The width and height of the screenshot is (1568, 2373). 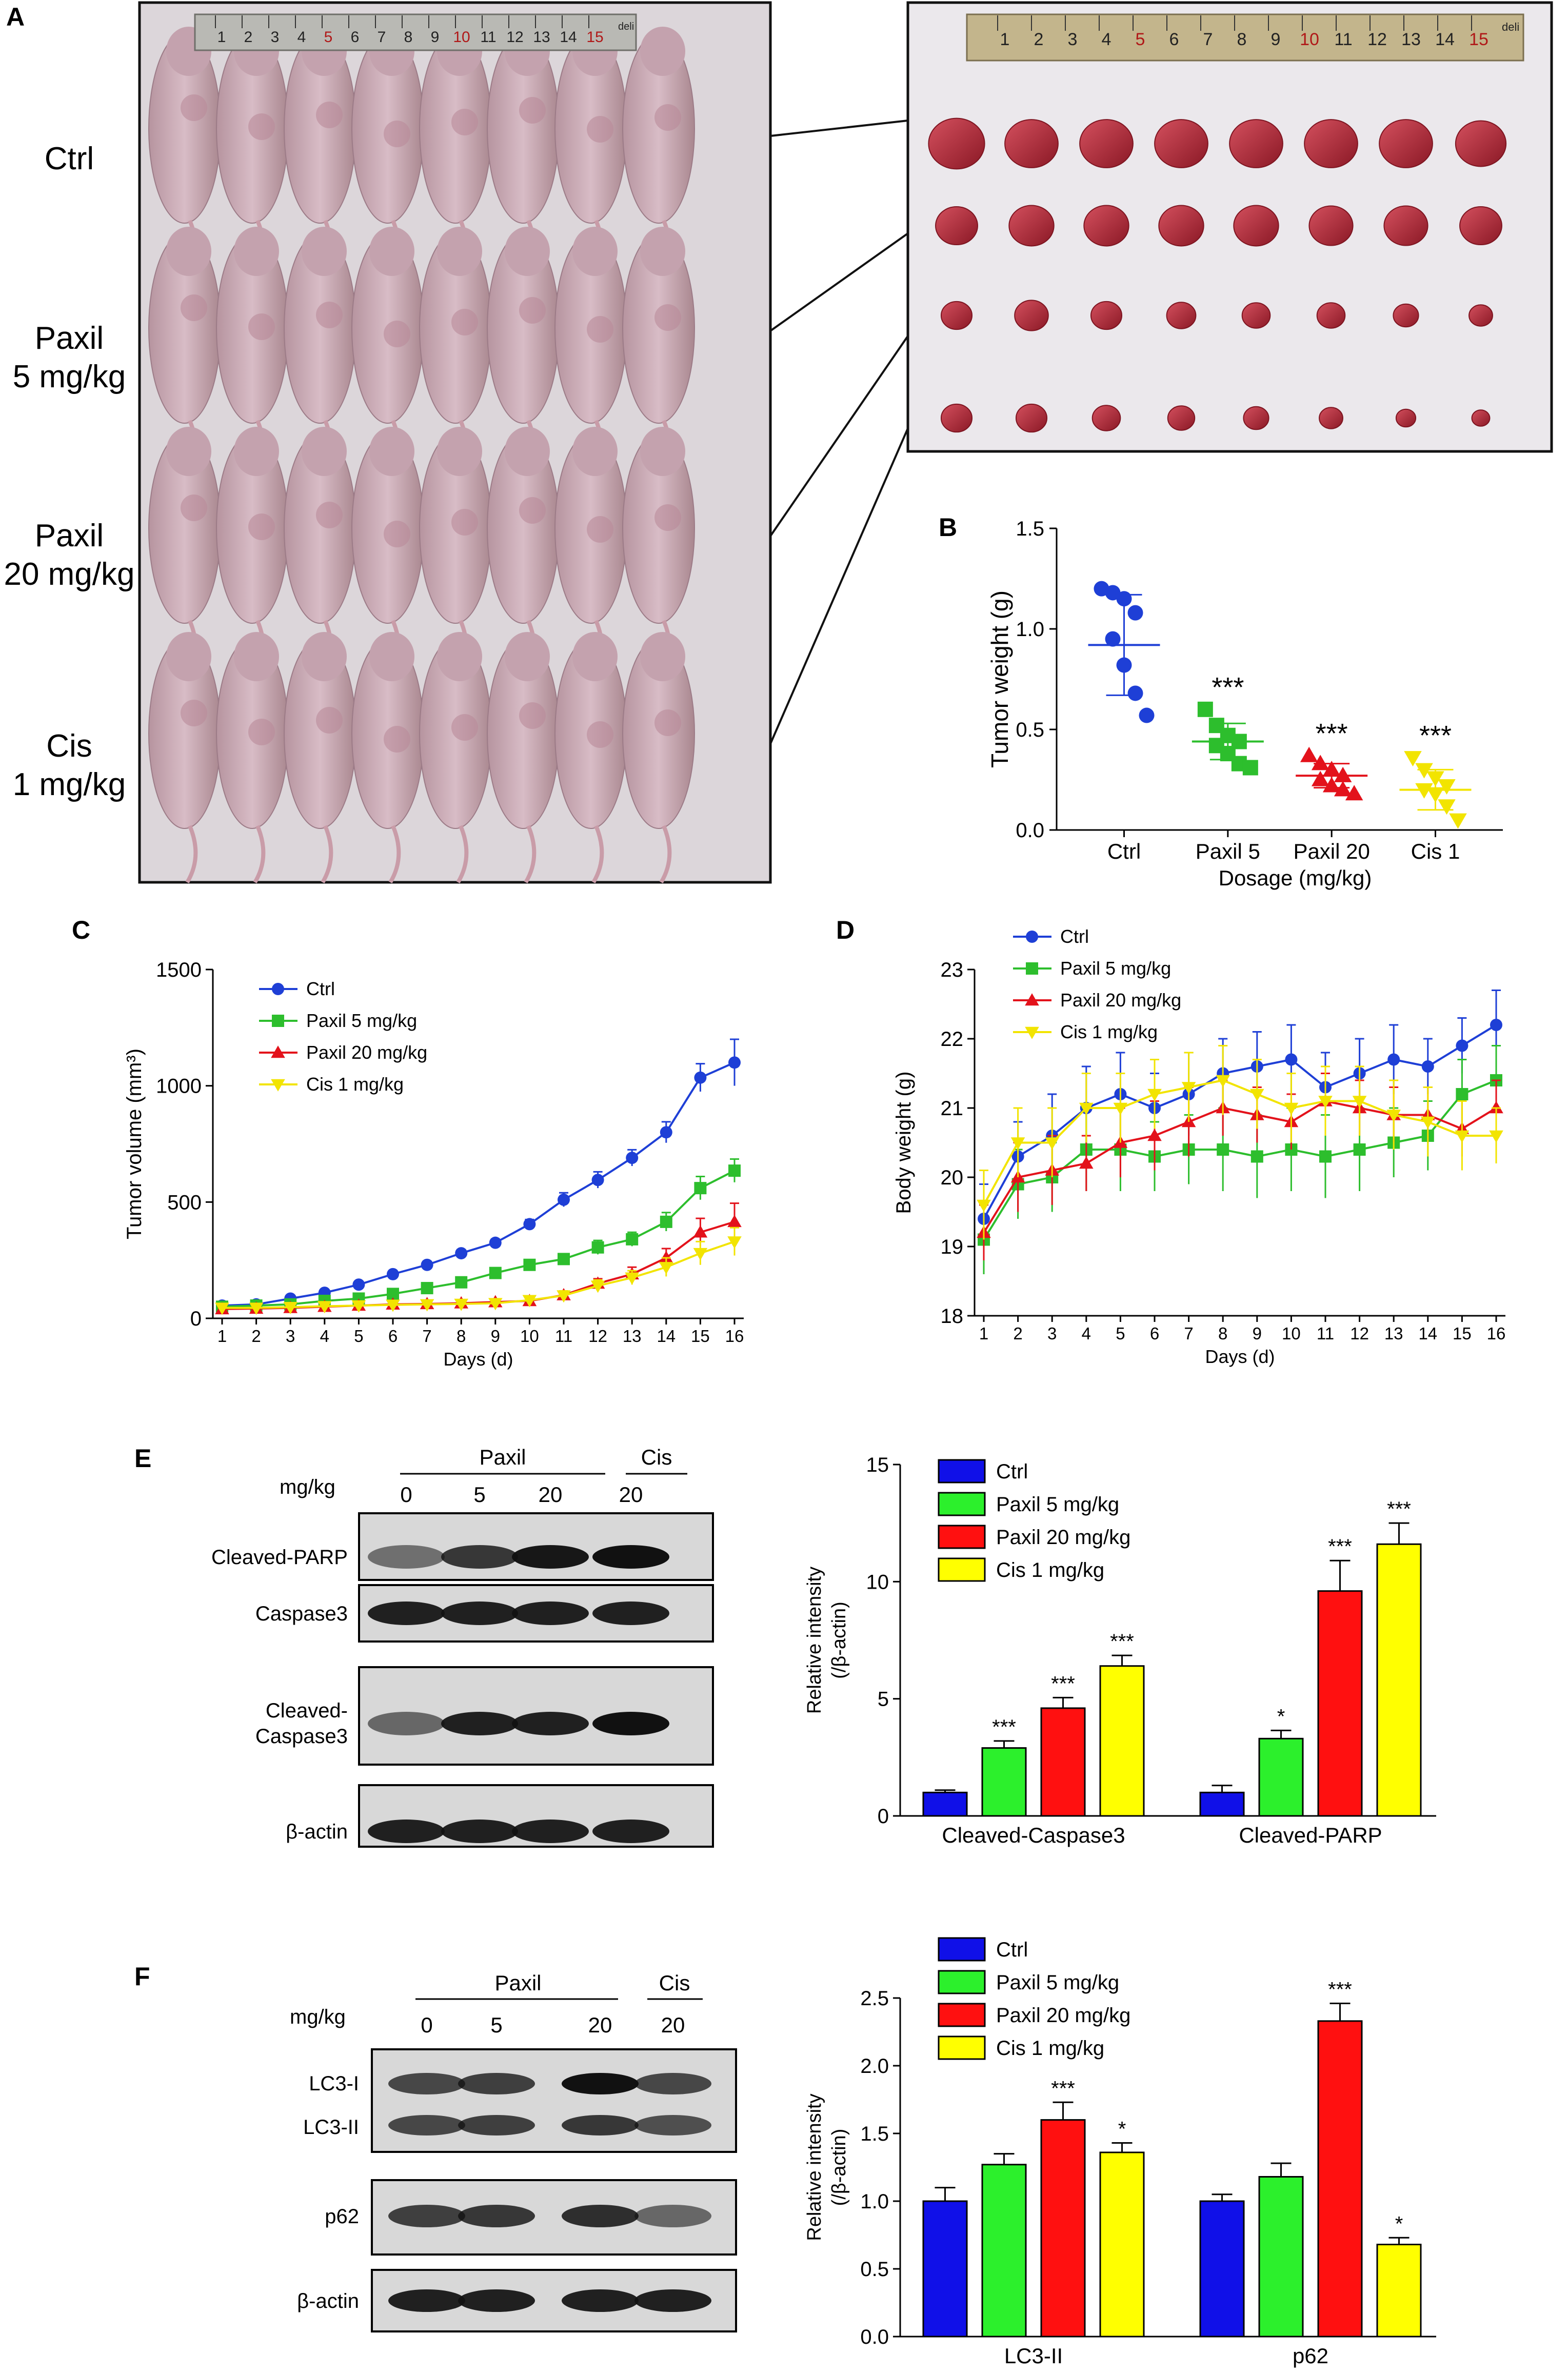 What do you see at coordinates (1124, 851) in the screenshot?
I see `x-tick-label: Ctrl` at bounding box center [1124, 851].